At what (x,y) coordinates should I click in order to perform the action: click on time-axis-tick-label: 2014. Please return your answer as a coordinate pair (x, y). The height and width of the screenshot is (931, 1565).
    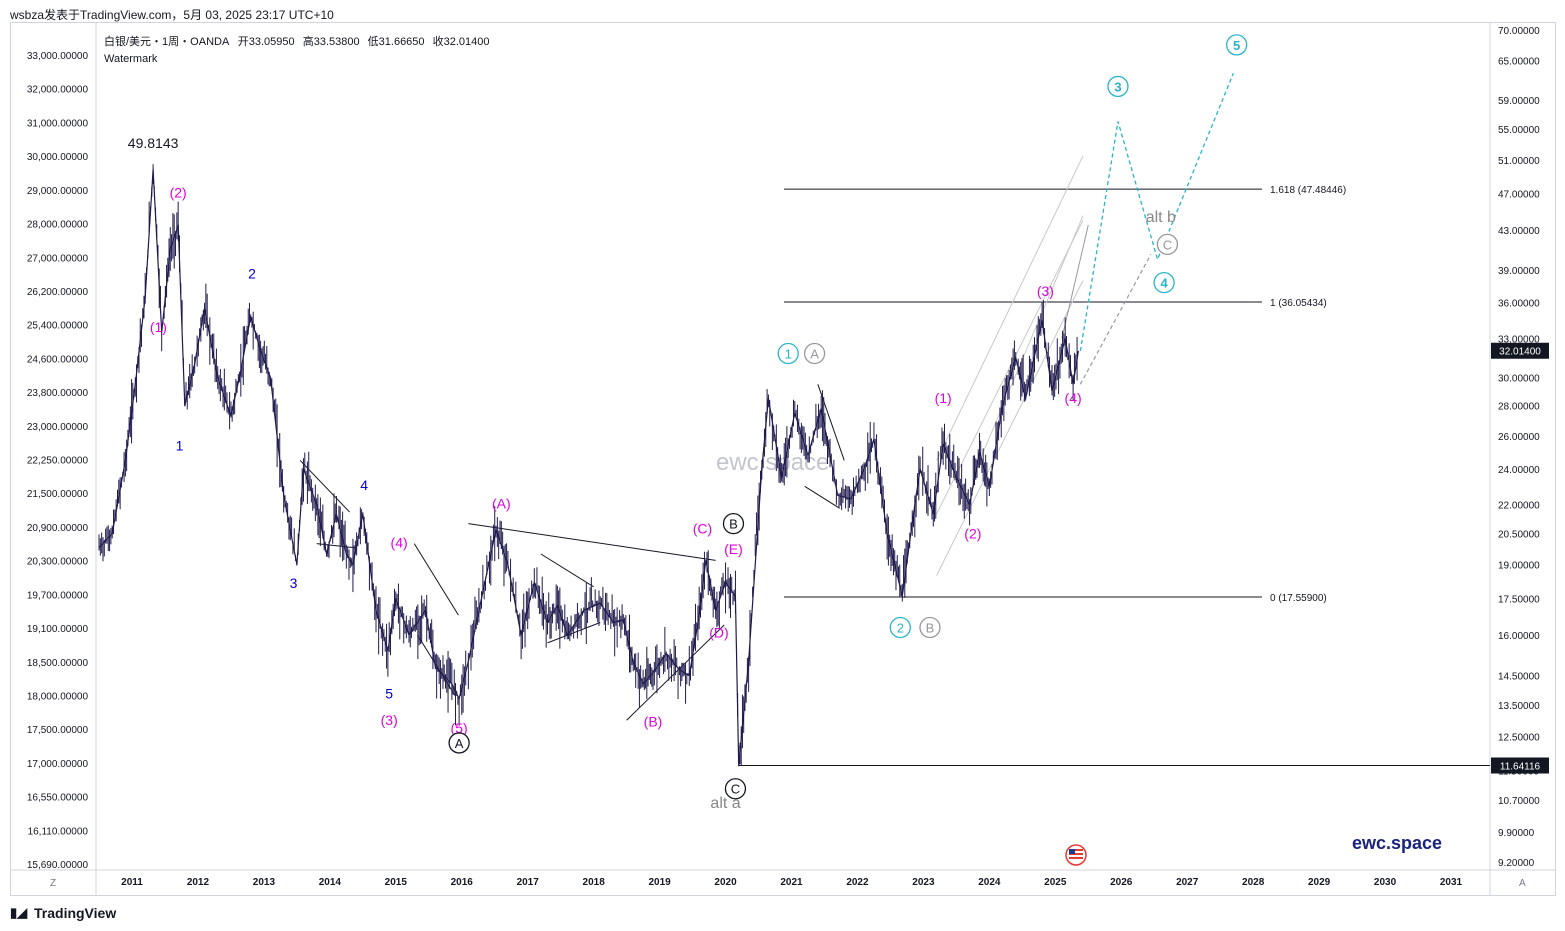
    Looking at the image, I should click on (330, 882).